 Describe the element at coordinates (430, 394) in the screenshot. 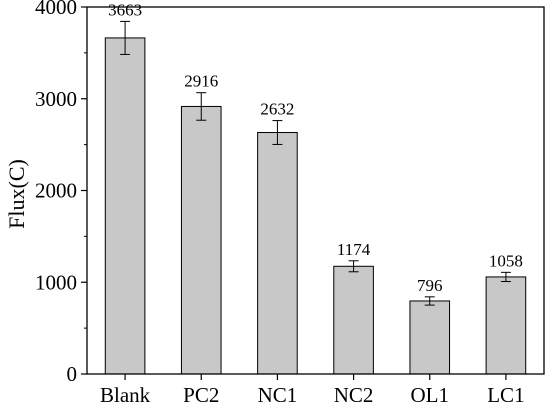

I see `x-tick-label-ol1: OL1` at that location.